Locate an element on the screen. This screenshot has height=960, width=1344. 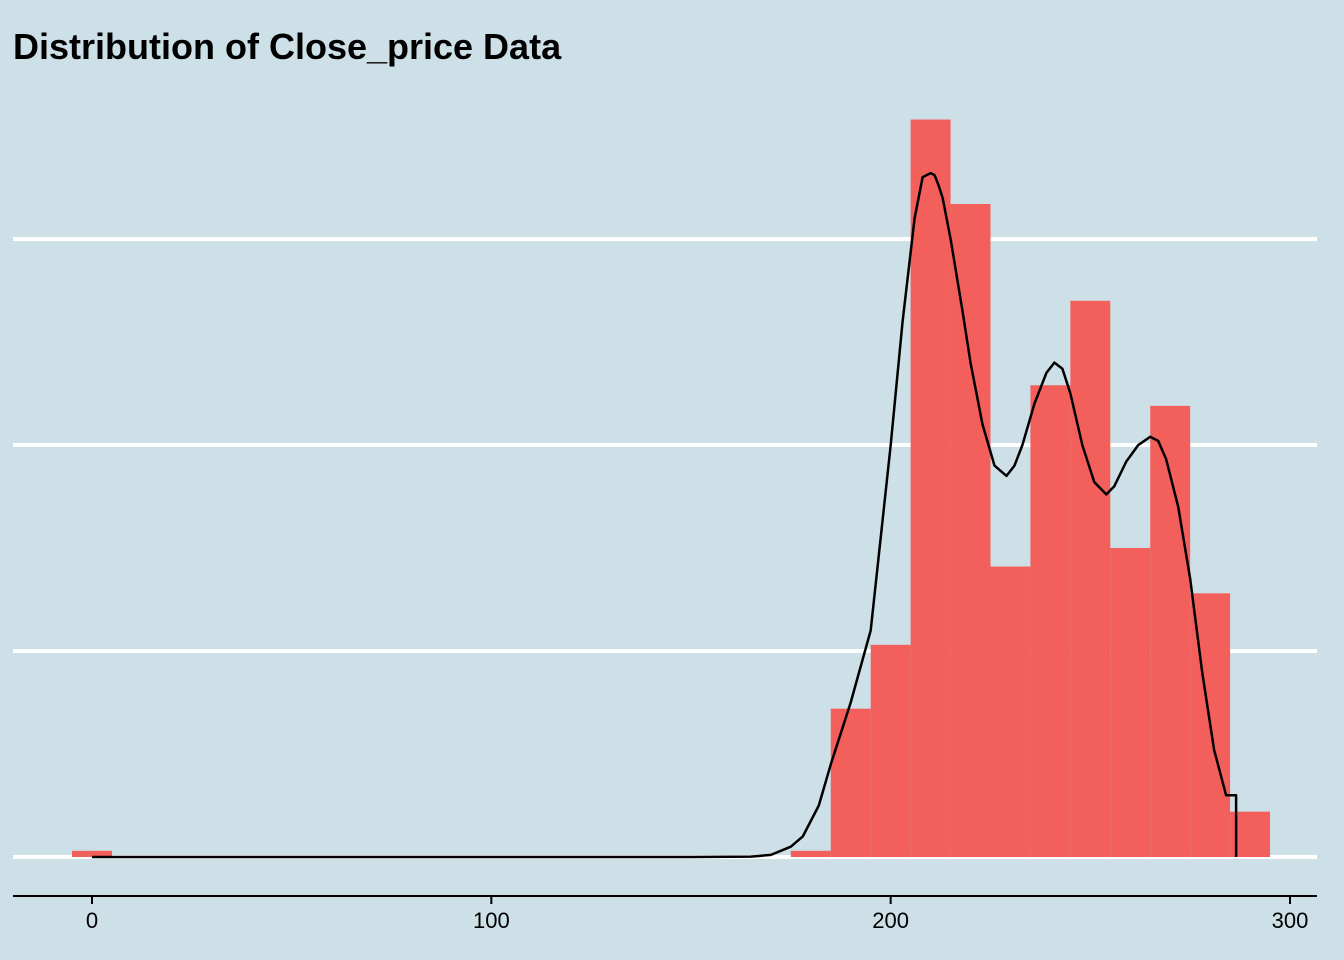
x-tick-label: 0 is located at coordinates (92, 920).